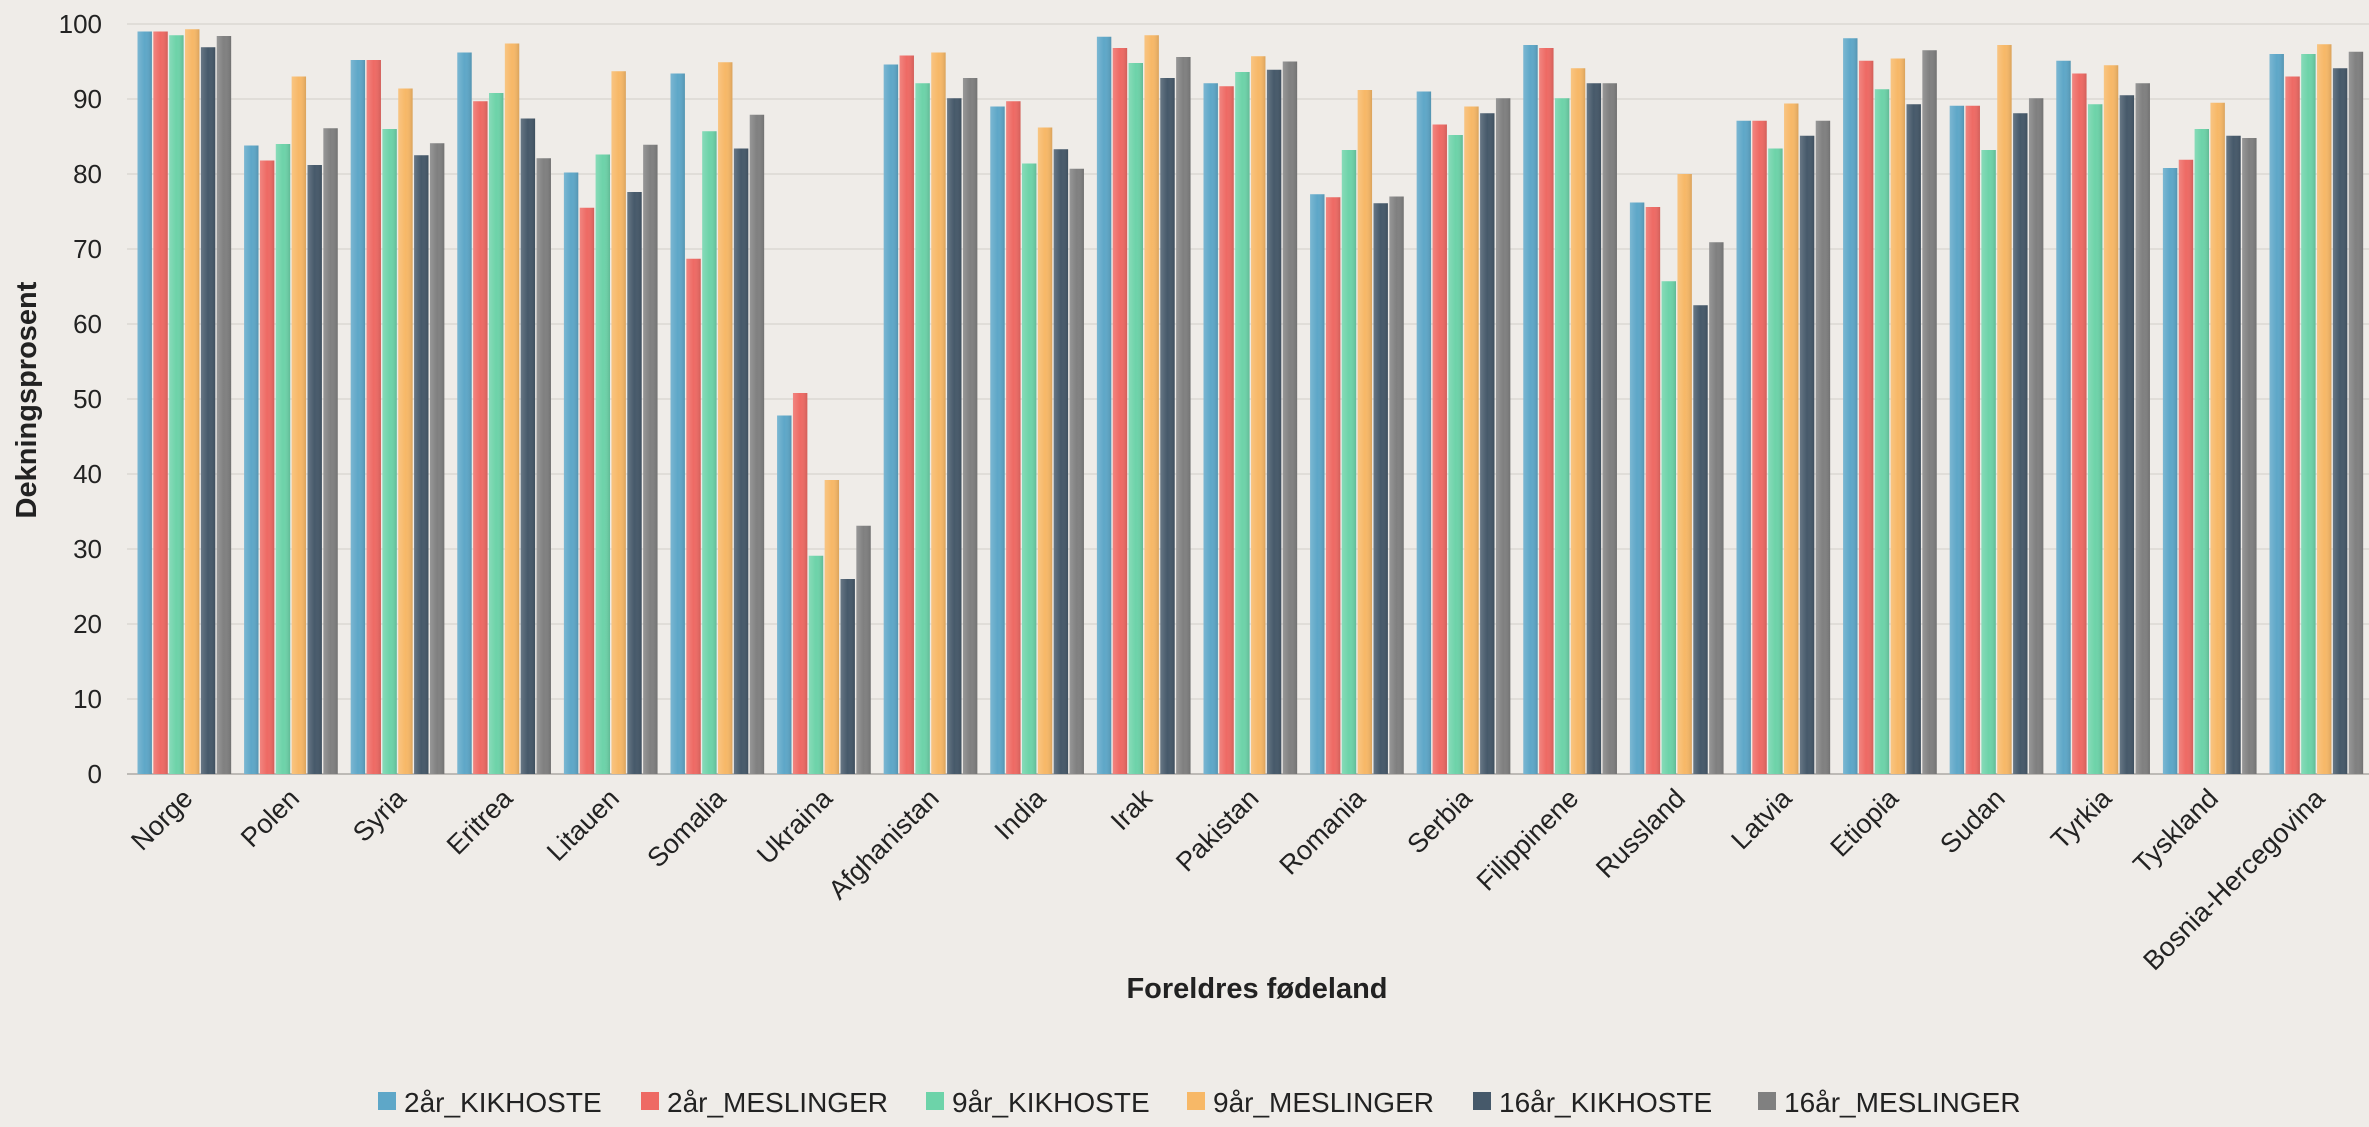 This screenshot has height=1127, width=2369. I want to click on y-axis-title: Dekningsprosent, so click(27, 399).